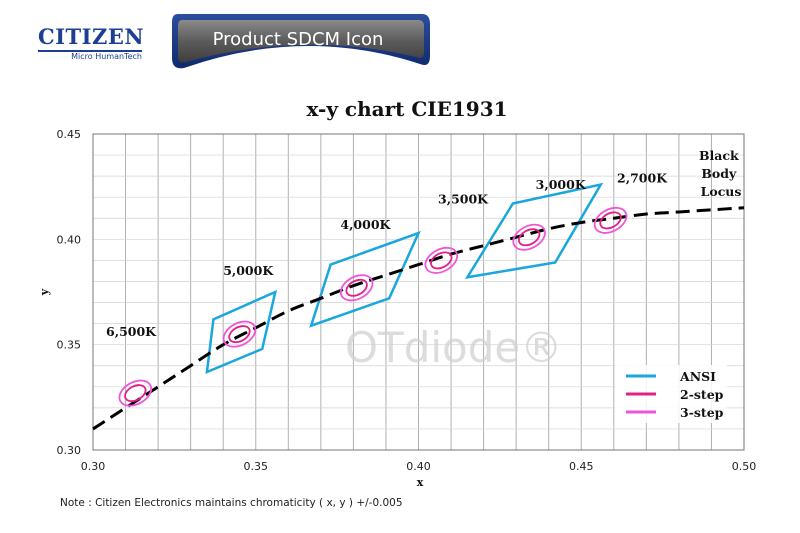 The image size is (800, 533). What do you see at coordinates (256, 466) in the screenshot?
I see `x-tick-label: 0.35` at bounding box center [256, 466].